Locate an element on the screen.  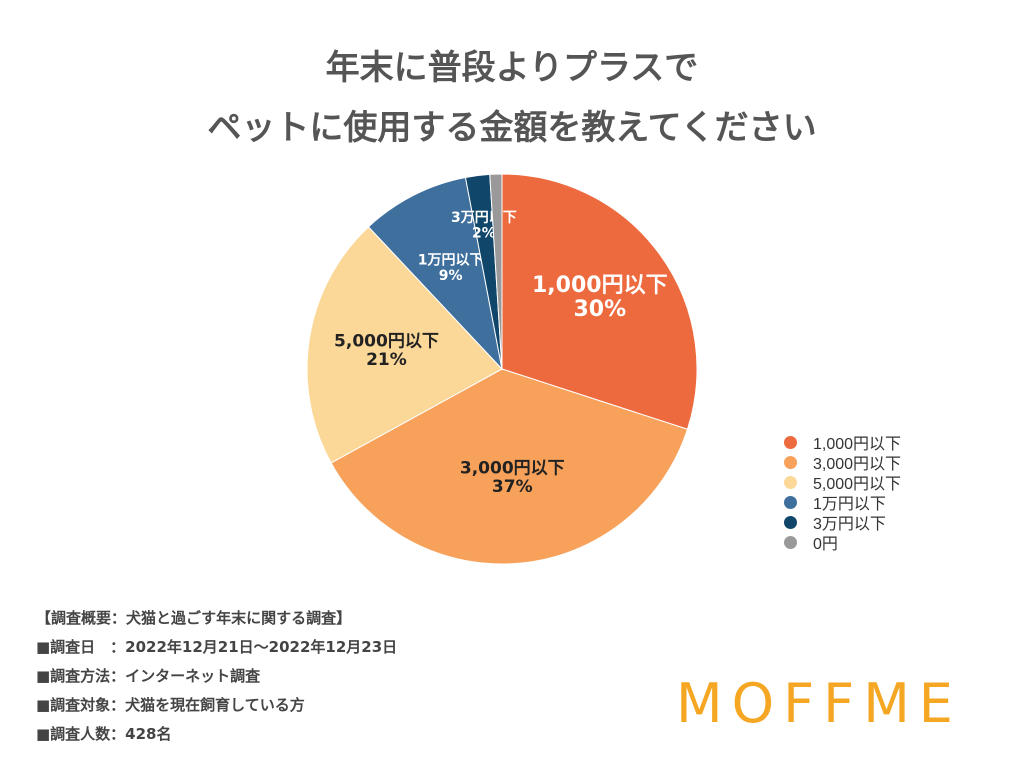
pie-label-4: 1万円以下 9% is located at coordinates (451, 268).